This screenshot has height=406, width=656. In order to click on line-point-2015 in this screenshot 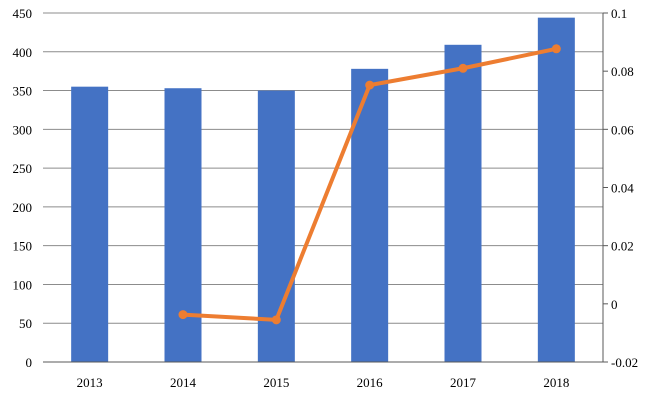, I will do `click(276, 320)`.